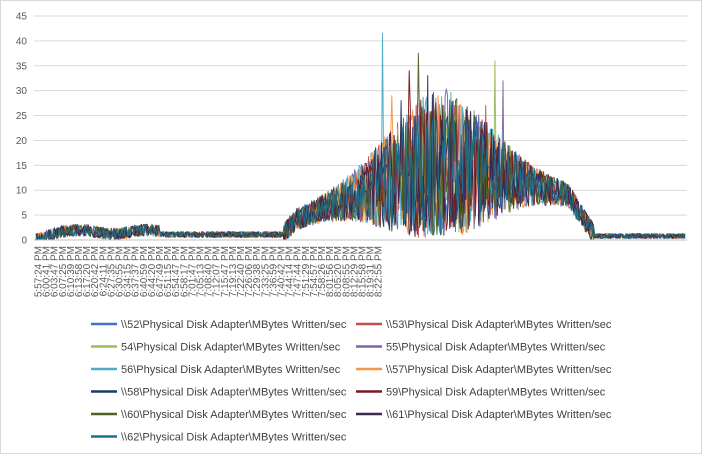 Image resolution: width=702 pixels, height=454 pixels. Describe the element at coordinates (63, 271) in the screenshot. I see `x-tick-label: 6:07:25 PM` at that location.